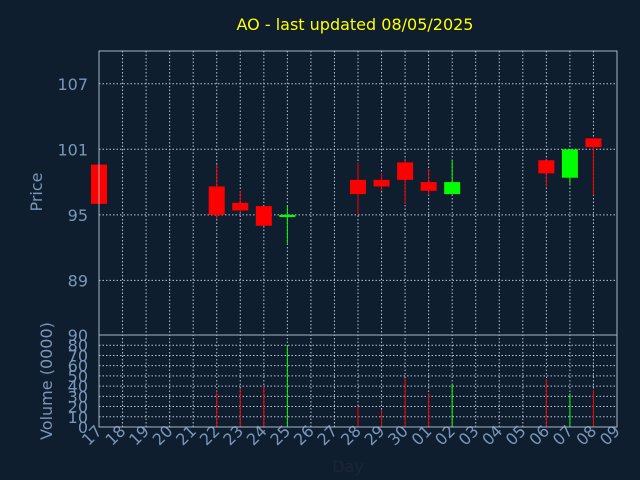 The width and height of the screenshot is (640, 480). I want to click on volume-tick-label: 50, so click(78, 376).